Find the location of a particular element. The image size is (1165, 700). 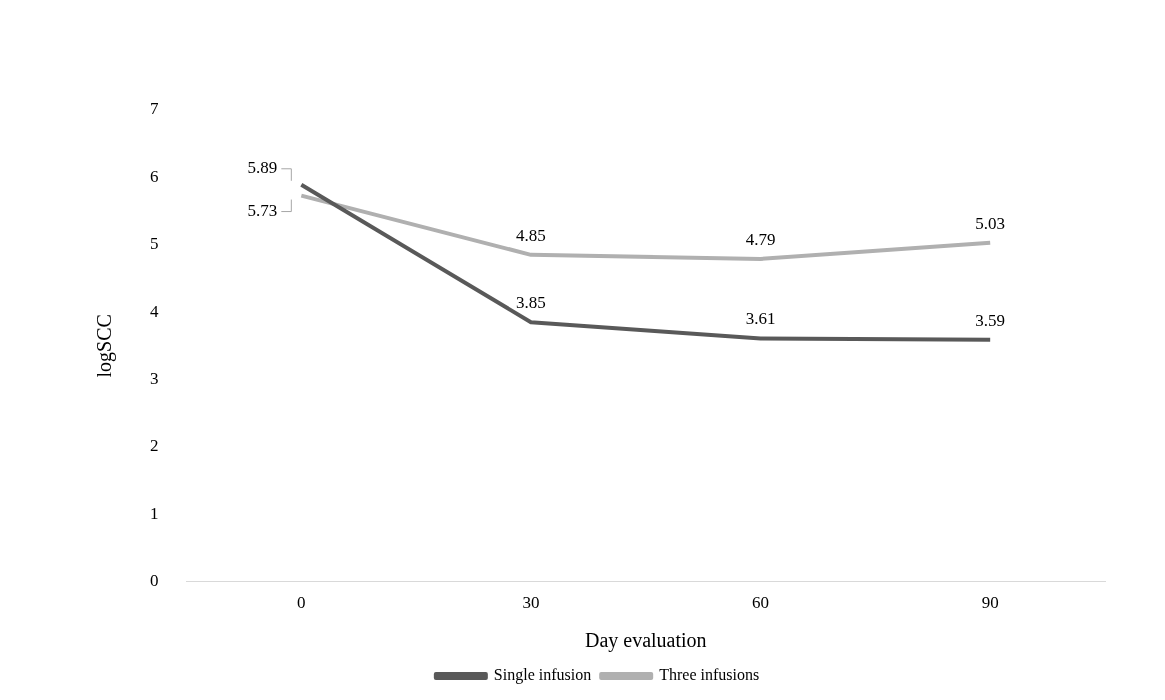

data-label: 4.79 is located at coordinates (760, 239).